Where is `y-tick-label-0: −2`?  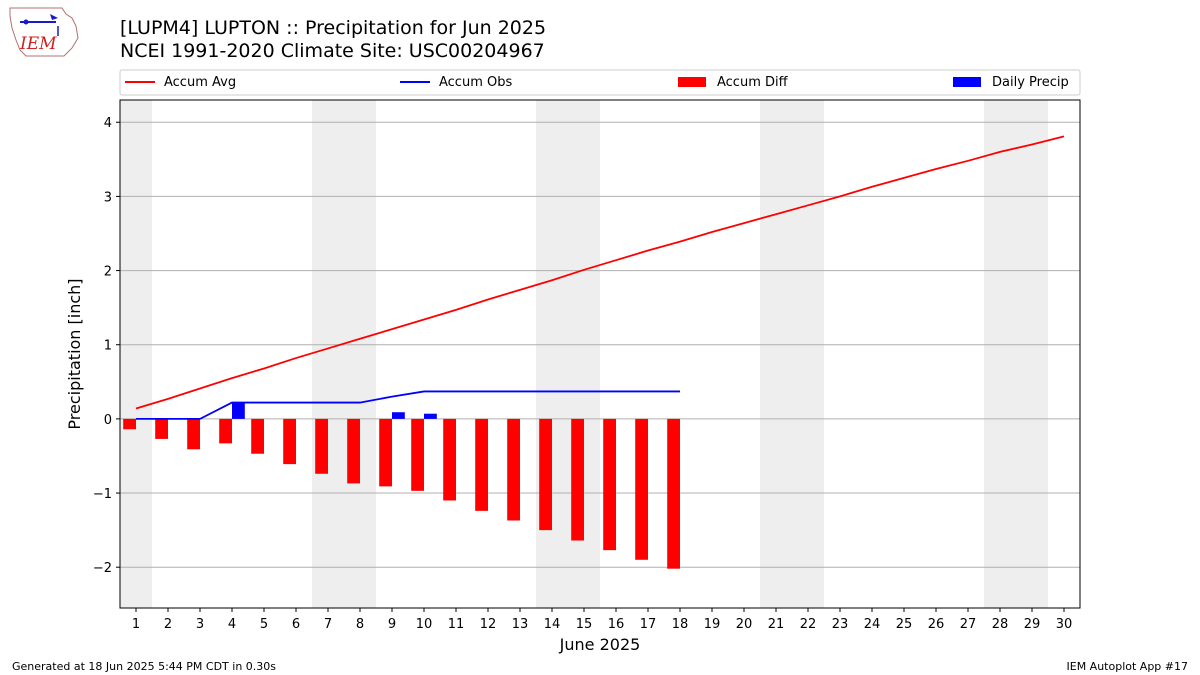 y-tick-label-0: −2 is located at coordinates (102, 568).